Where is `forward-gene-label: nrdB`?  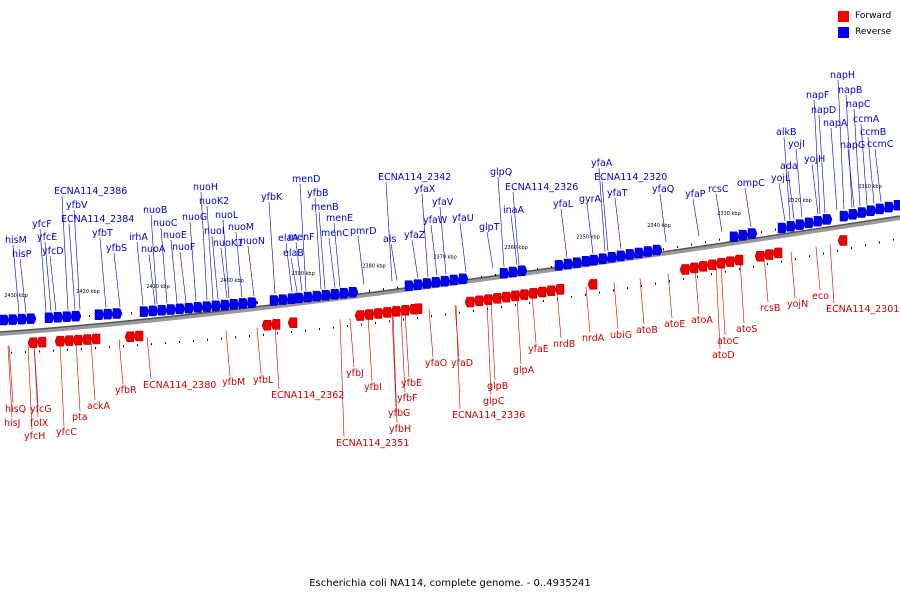 forward-gene-label: nrdB is located at coordinates (564, 344).